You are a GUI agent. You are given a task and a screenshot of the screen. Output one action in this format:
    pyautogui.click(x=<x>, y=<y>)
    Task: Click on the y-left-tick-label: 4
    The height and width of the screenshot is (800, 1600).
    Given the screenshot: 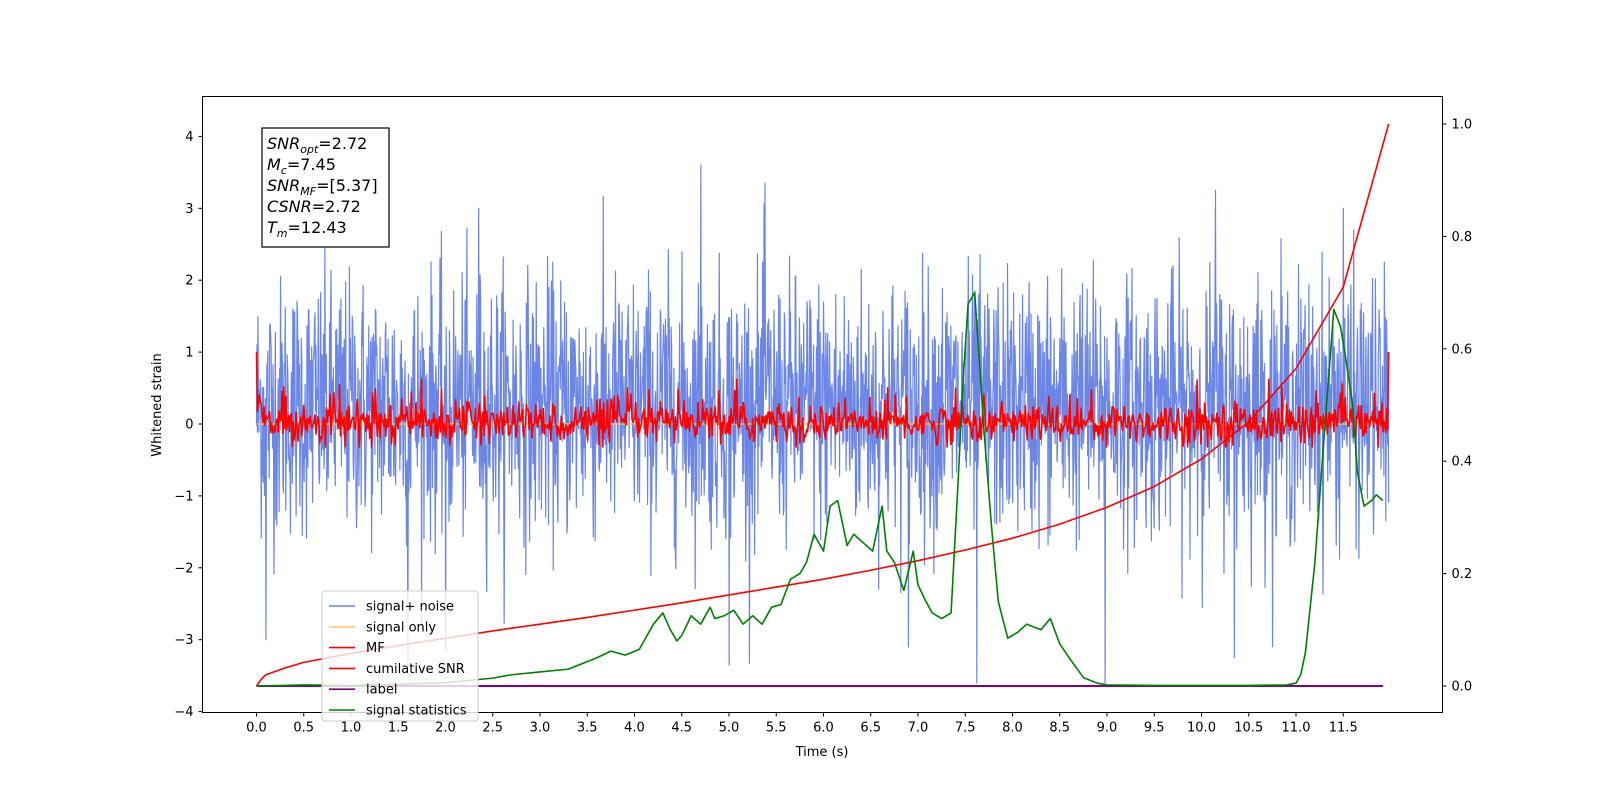 What is the action you would take?
    pyautogui.click(x=189, y=137)
    